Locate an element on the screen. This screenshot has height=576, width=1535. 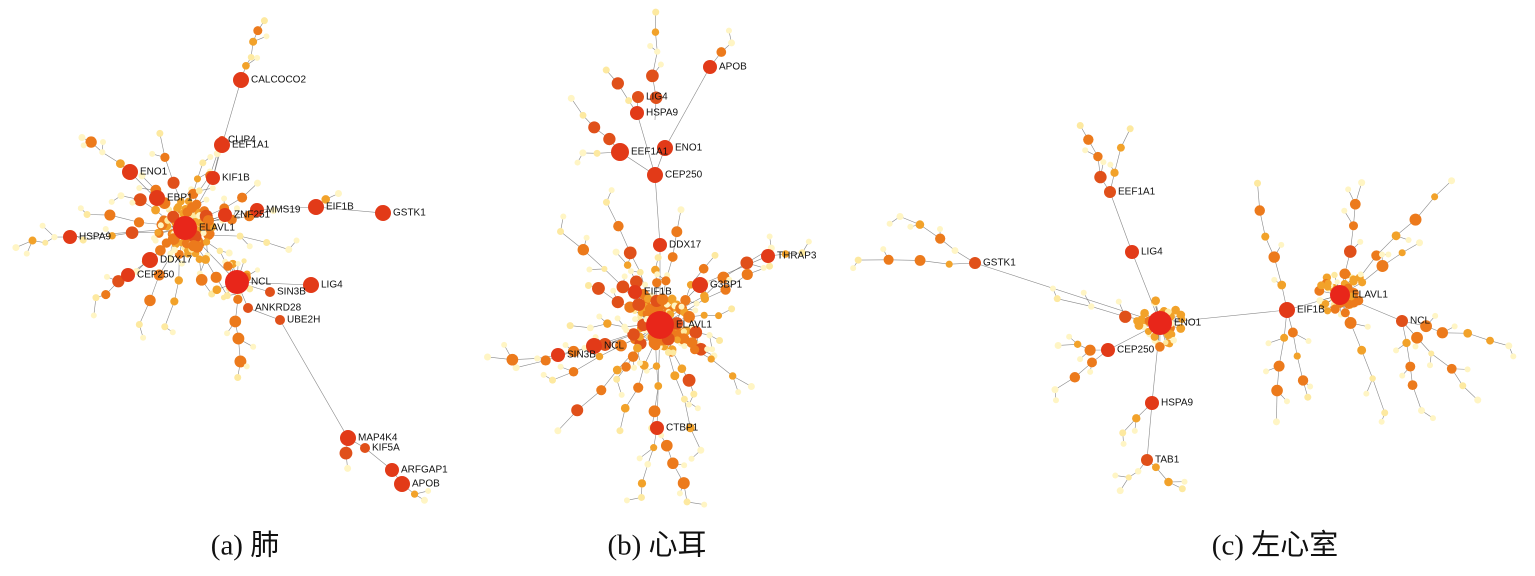
node-label: UBE2H is located at coordinates (303, 320).